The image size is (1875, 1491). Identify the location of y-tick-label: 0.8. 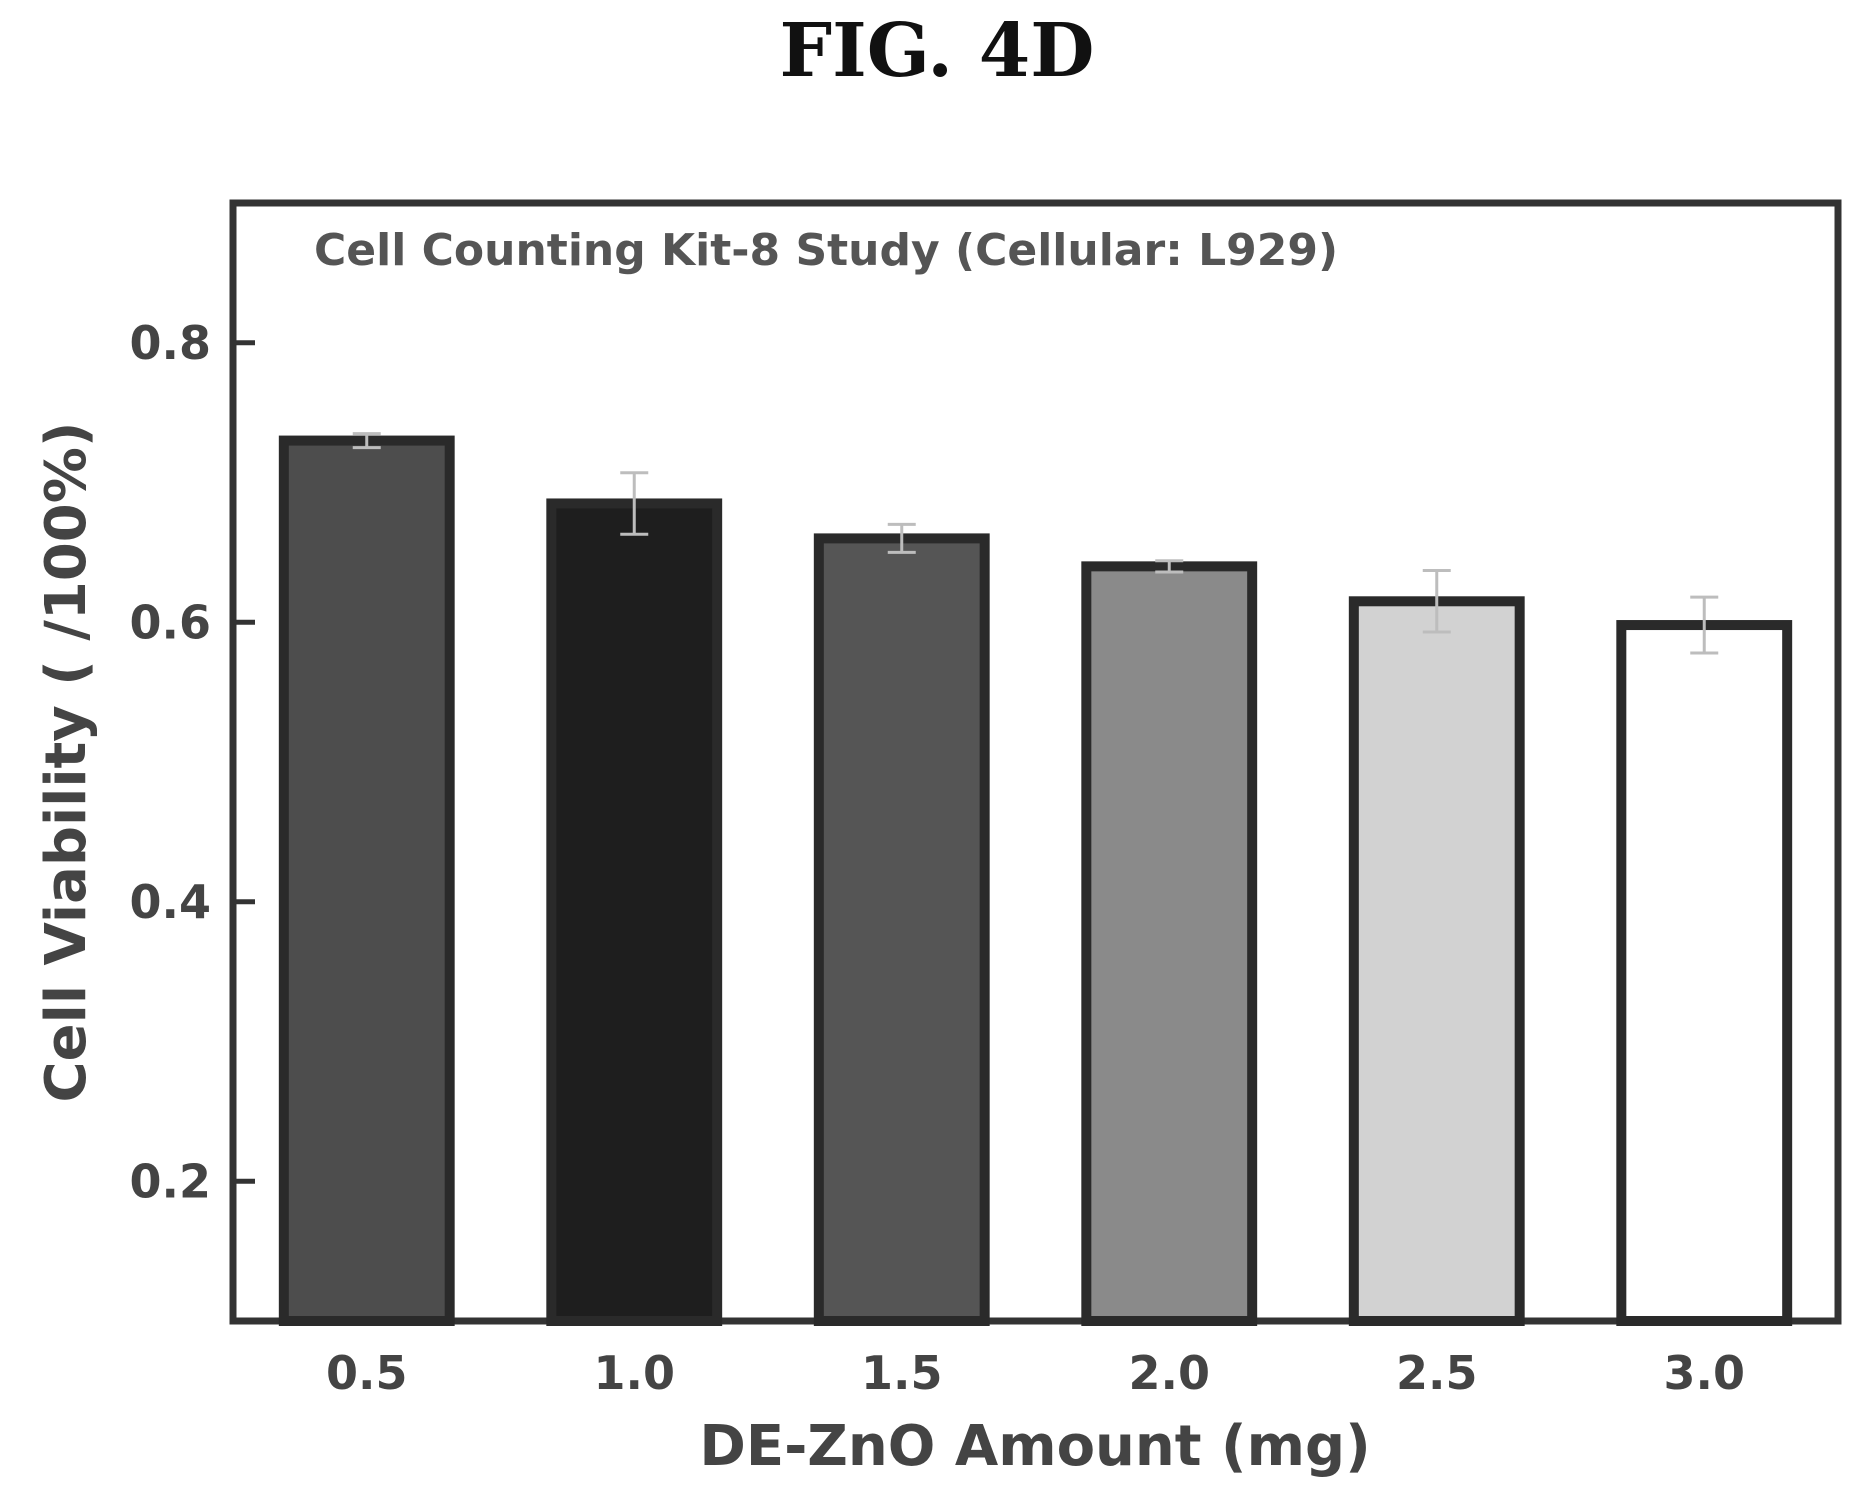
(171, 343).